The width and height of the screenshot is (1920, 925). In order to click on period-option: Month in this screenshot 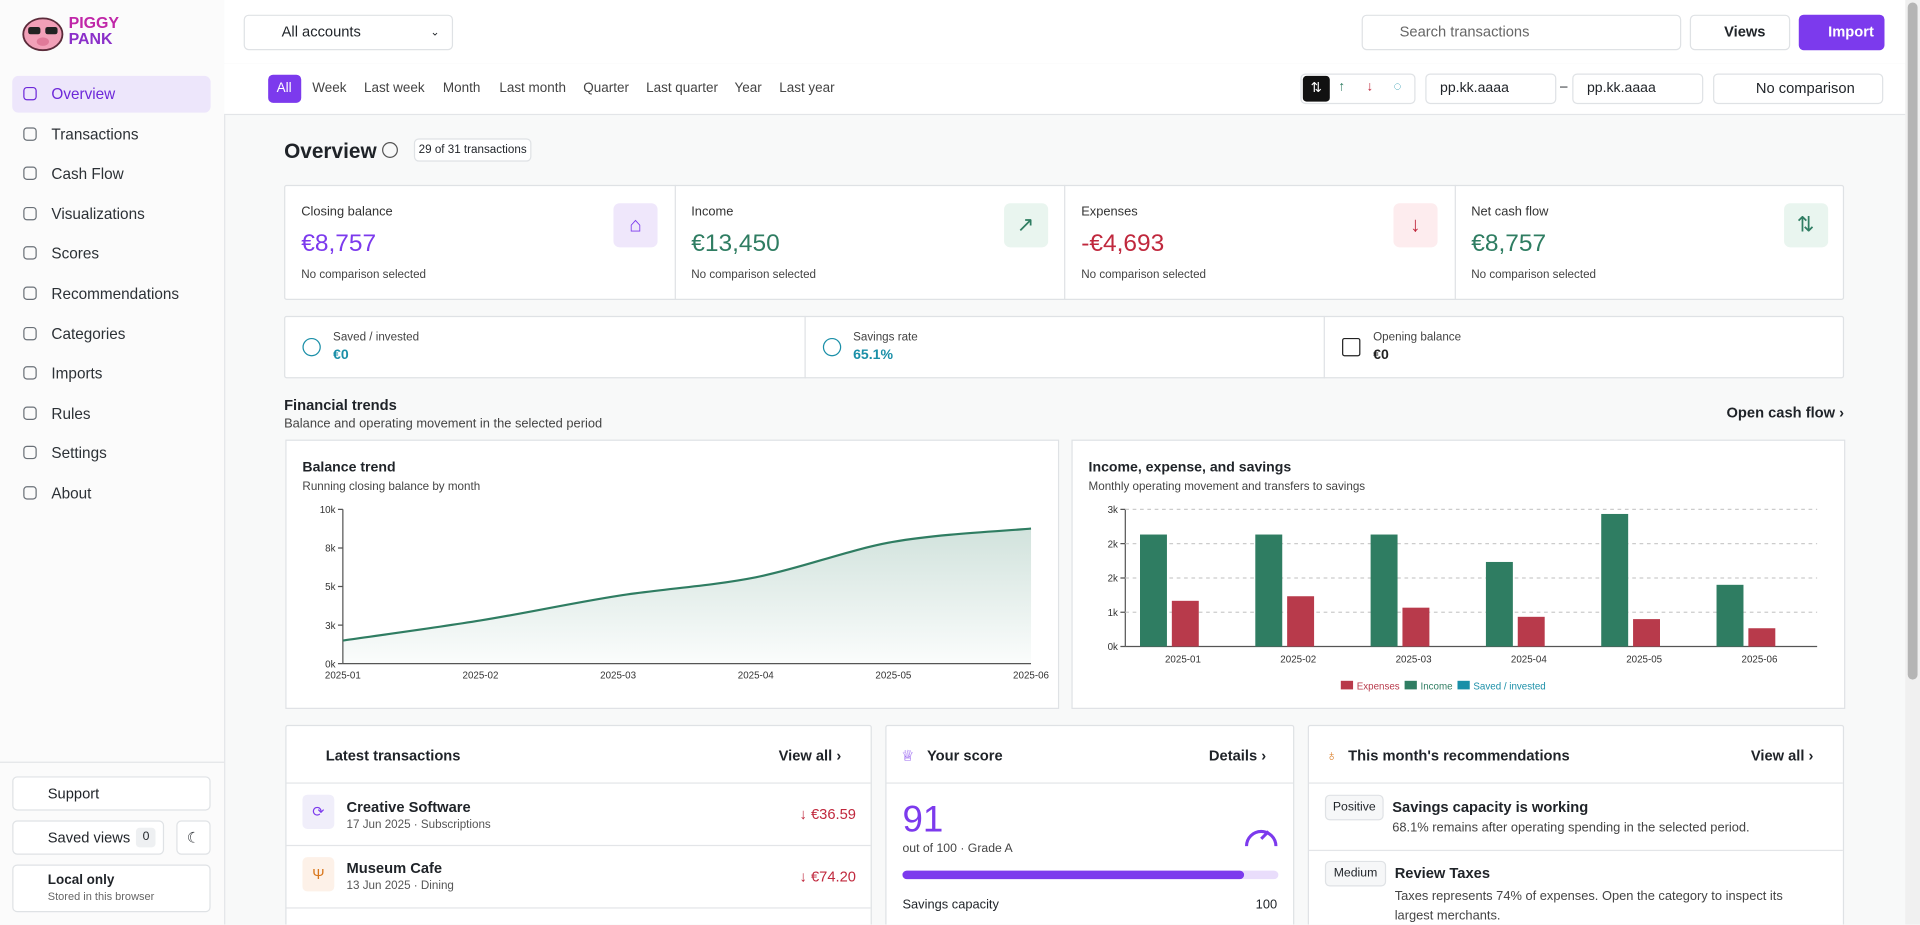, I will do `click(461, 88)`.